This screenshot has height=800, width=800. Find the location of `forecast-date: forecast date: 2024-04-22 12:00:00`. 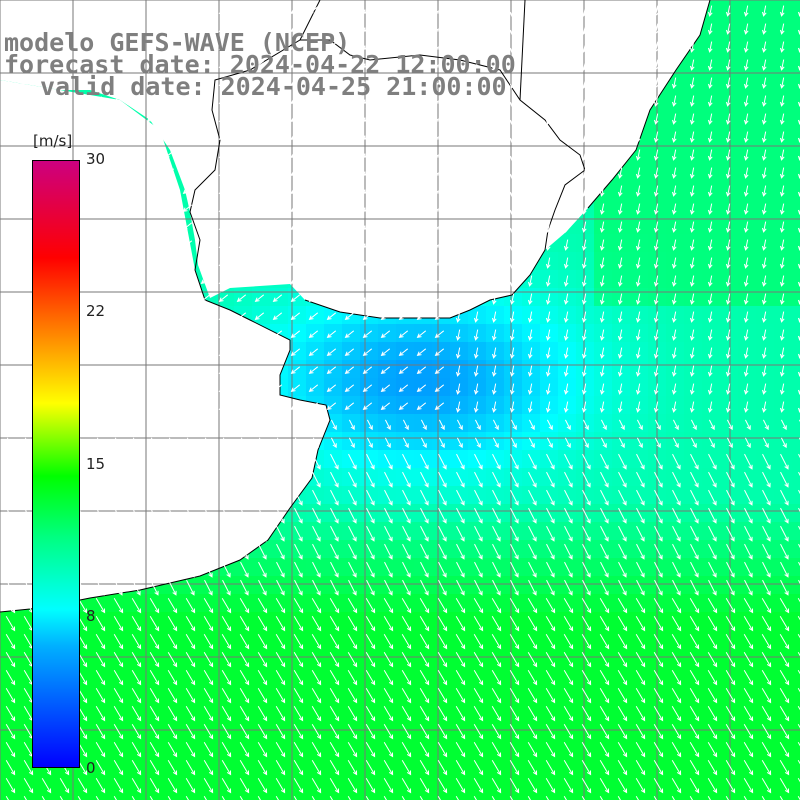

forecast-date: forecast date: 2024-04-22 12:00:00 is located at coordinates (260, 64).